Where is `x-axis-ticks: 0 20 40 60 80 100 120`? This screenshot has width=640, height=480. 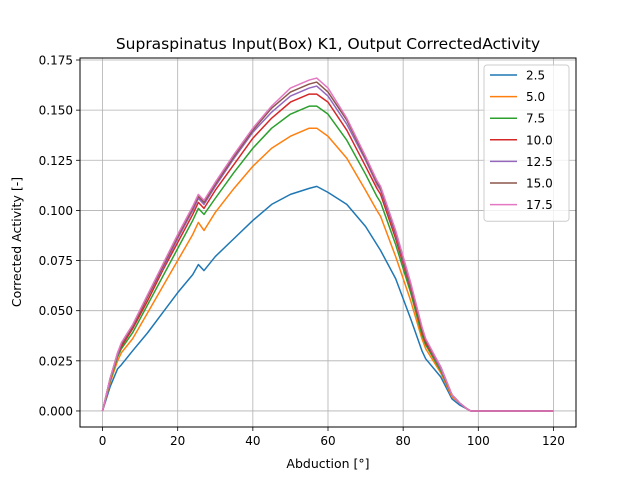 x-axis-ticks: 0 20 40 60 80 100 120 is located at coordinates (332, 437).